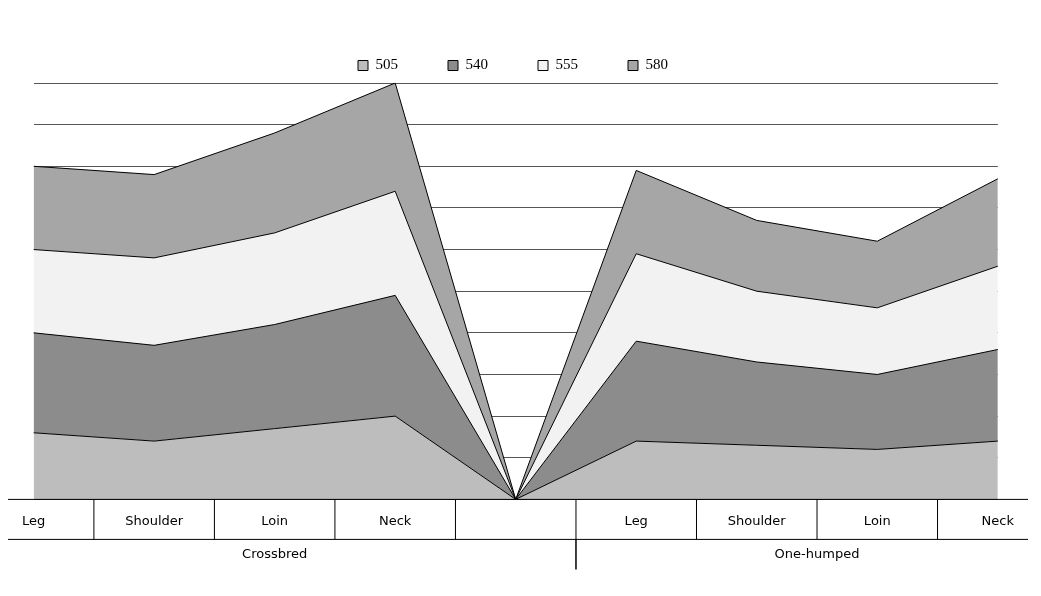 This screenshot has height=596, width=1041. Describe the element at coordinates (275, 553) in the screenshot. I see `text: Crossbred` at that location.